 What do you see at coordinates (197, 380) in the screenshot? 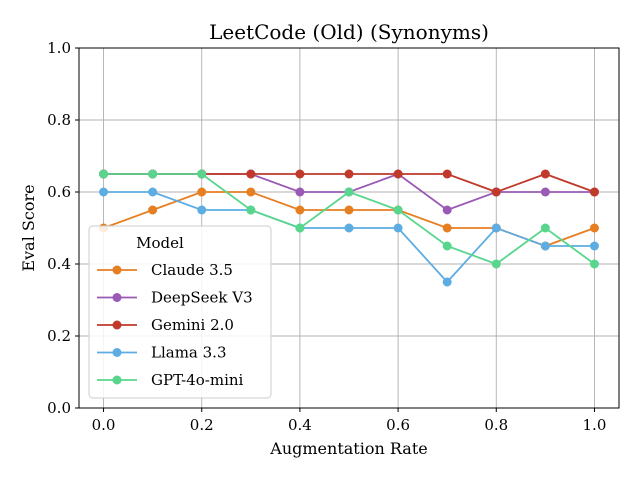
I see `legend-label: GPT-4o-mini` at bounding box center [197, 380].